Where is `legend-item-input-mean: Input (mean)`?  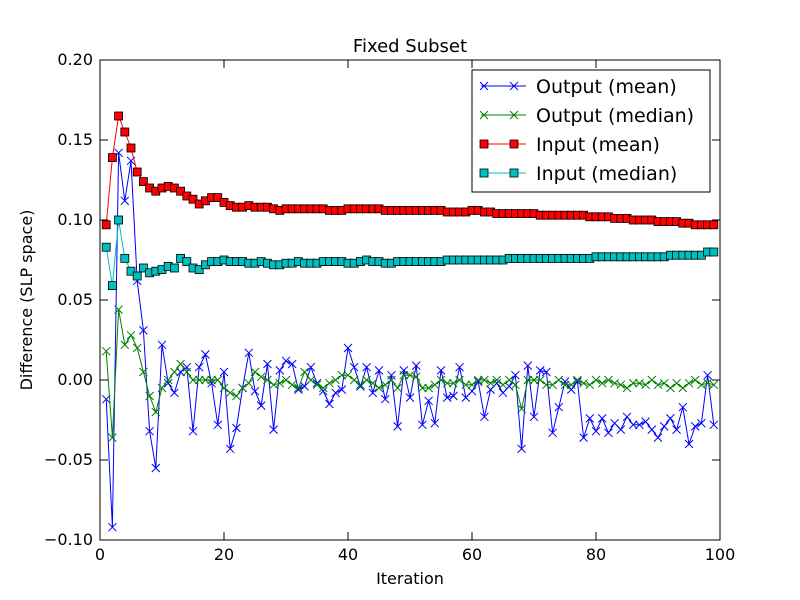 legend-item-input-mean: Input (mean) is located at coordinates (569, 145).